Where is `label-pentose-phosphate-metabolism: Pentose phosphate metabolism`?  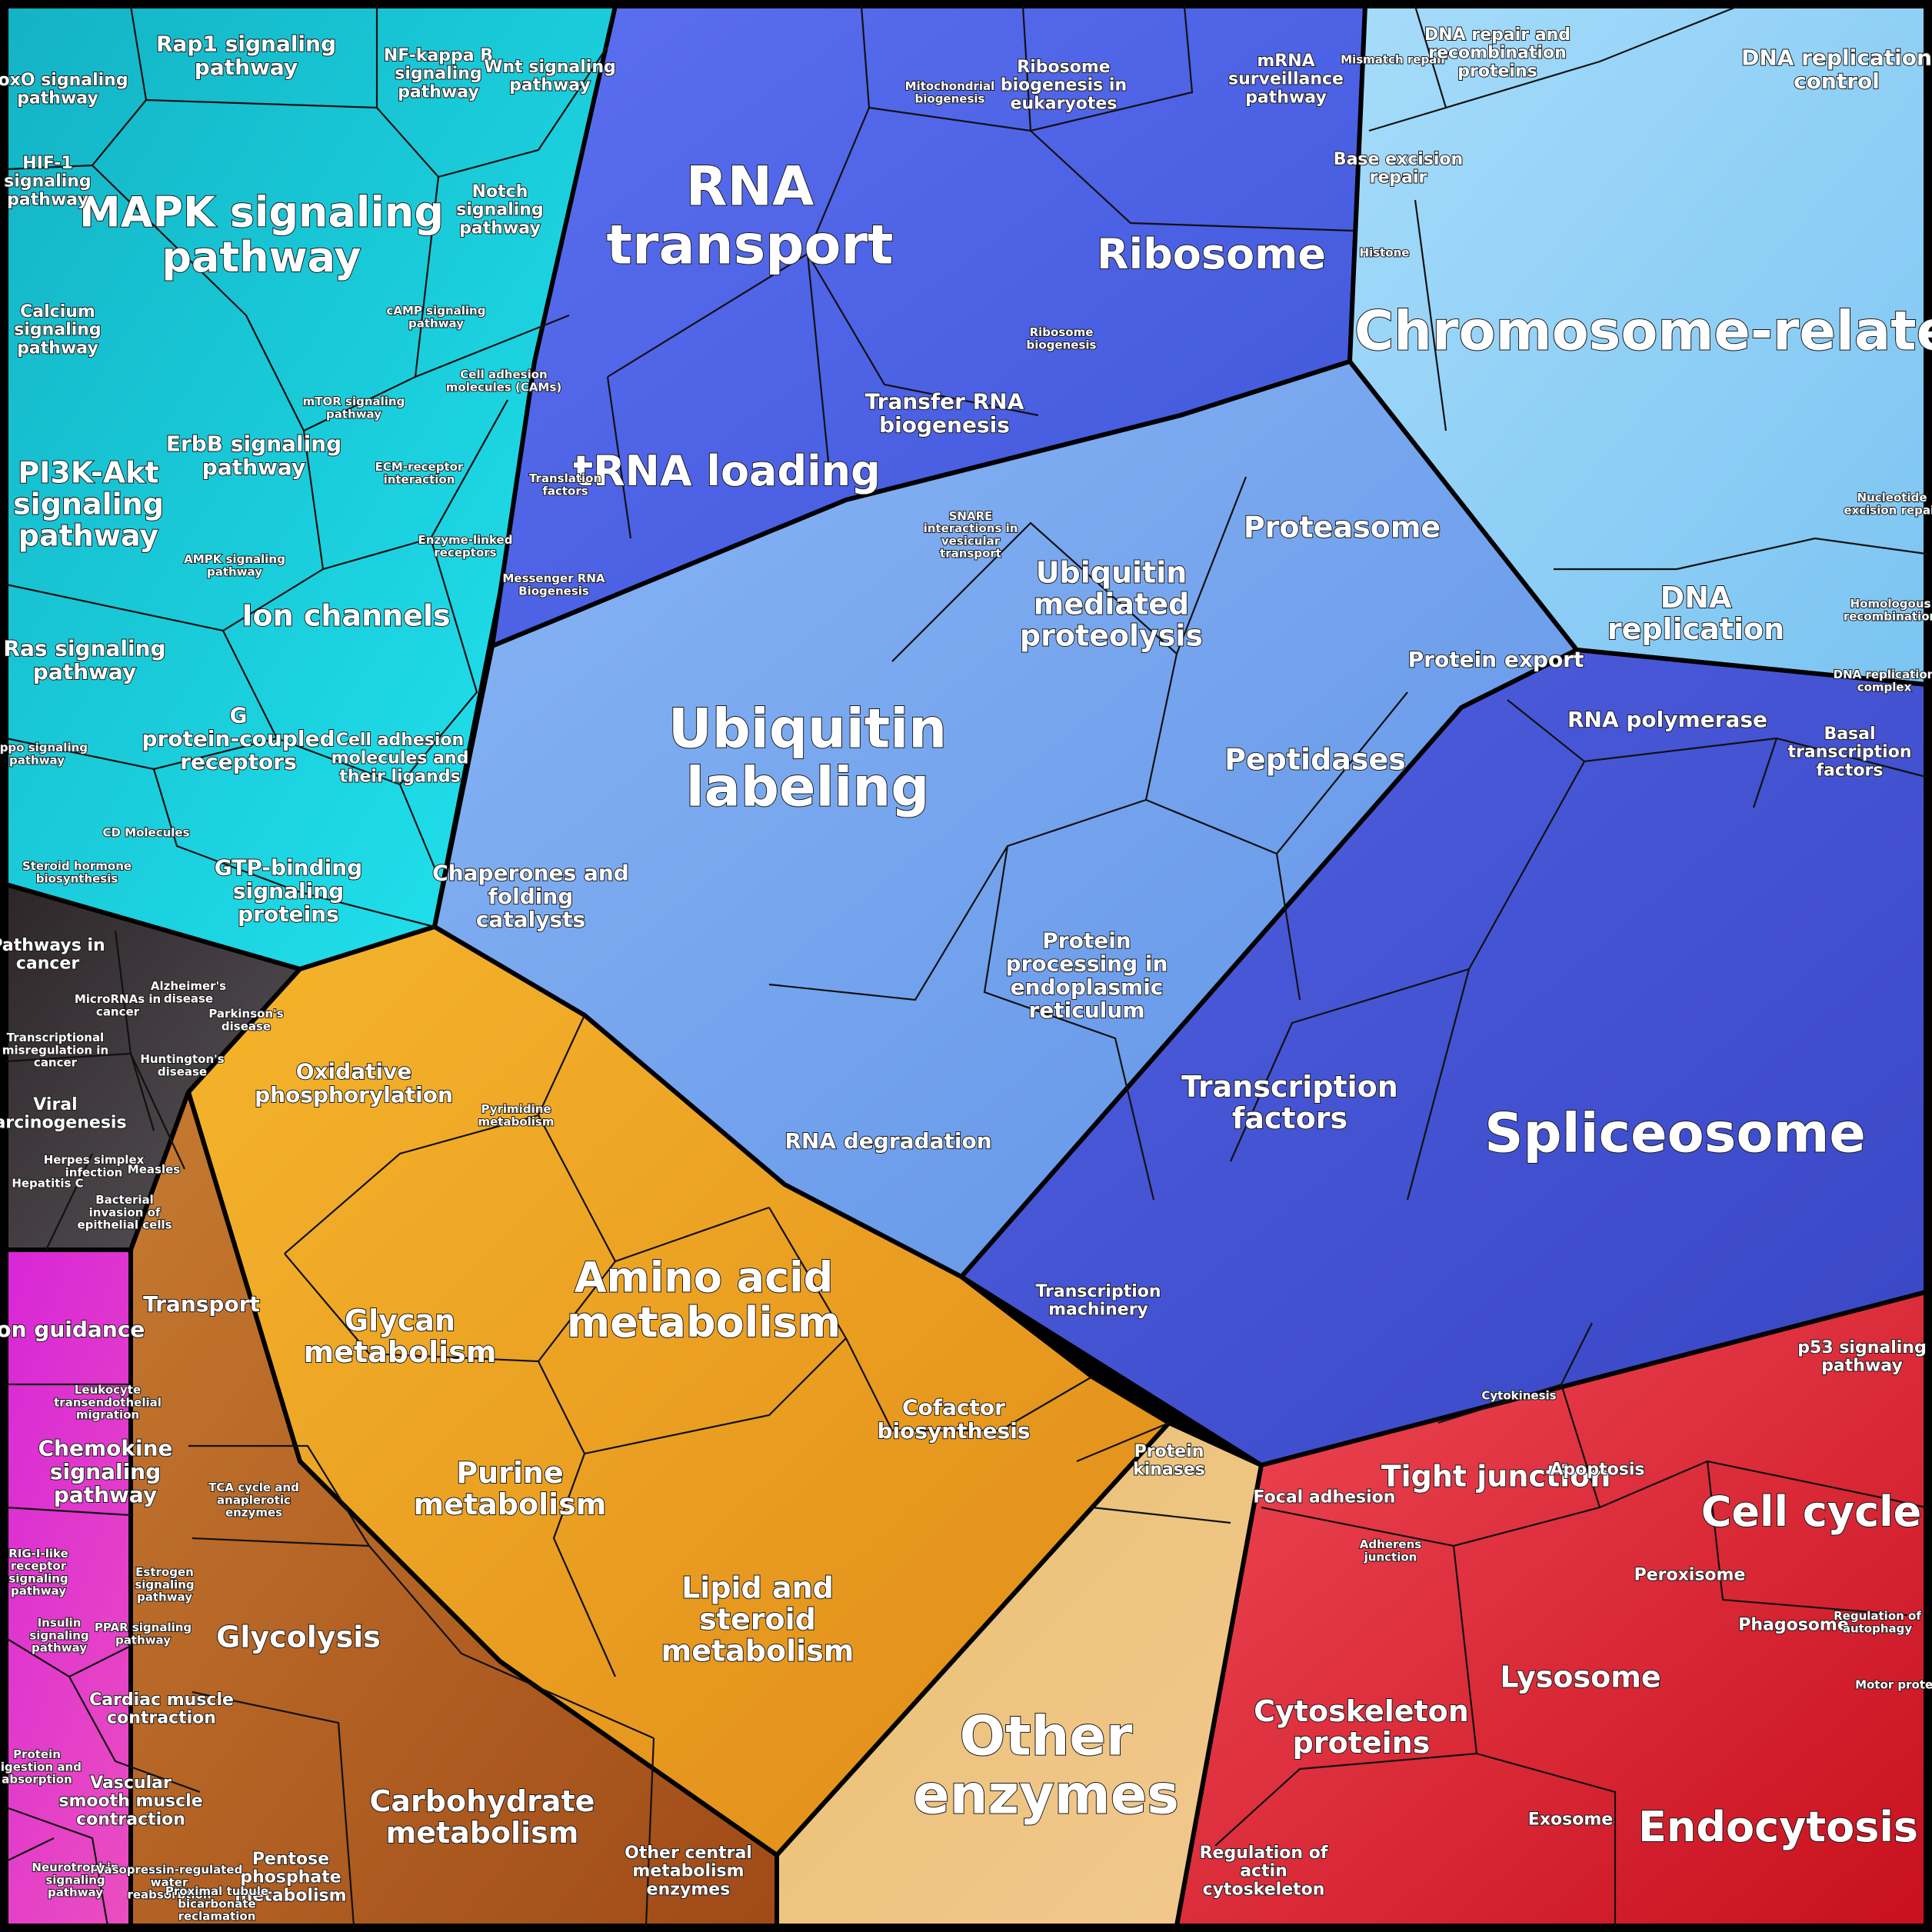 label-pentose-phosphate-metabolism: Pentose phosphate metabolism is located at coordinates (290, 1878).